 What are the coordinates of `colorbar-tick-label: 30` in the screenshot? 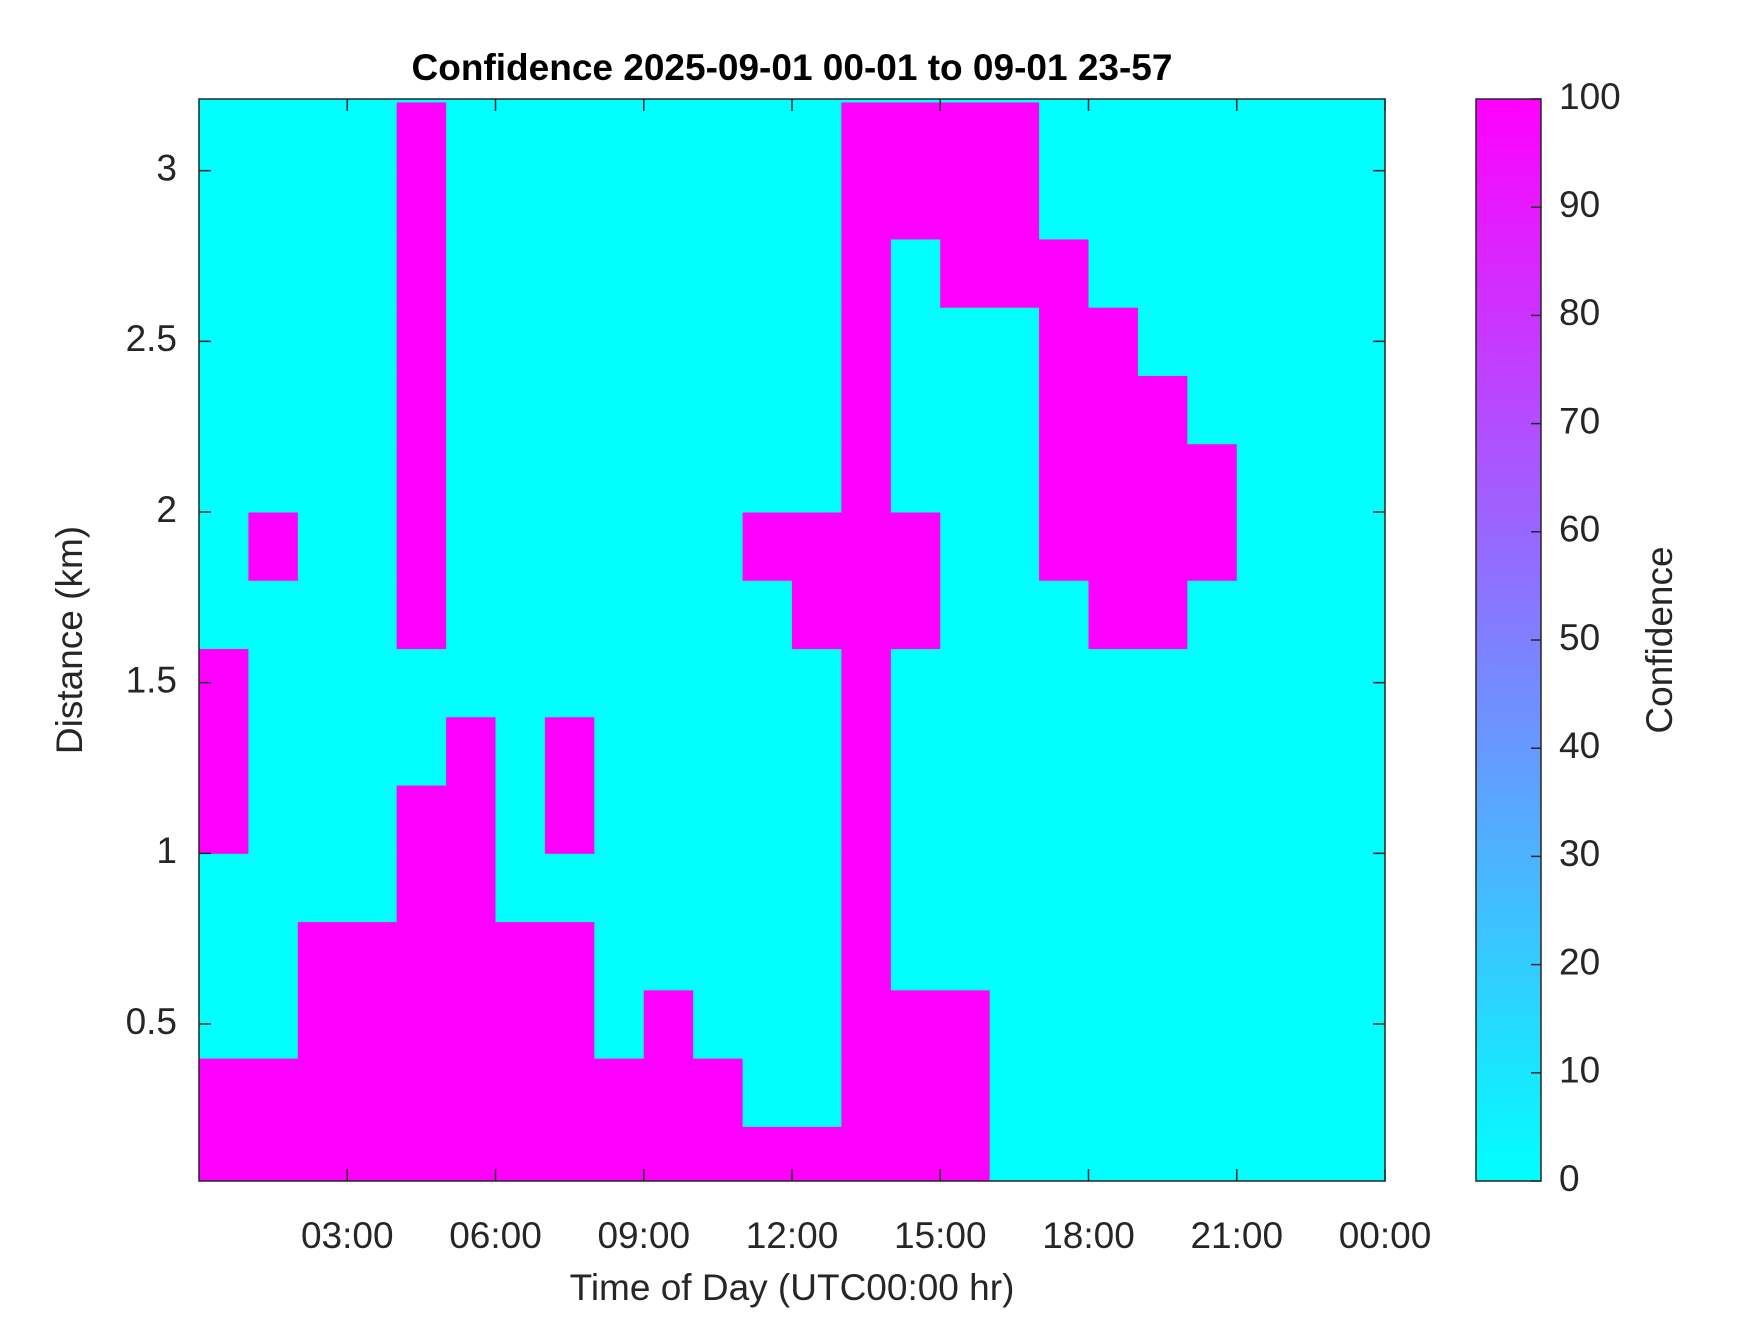 It's located at (1579, 853).